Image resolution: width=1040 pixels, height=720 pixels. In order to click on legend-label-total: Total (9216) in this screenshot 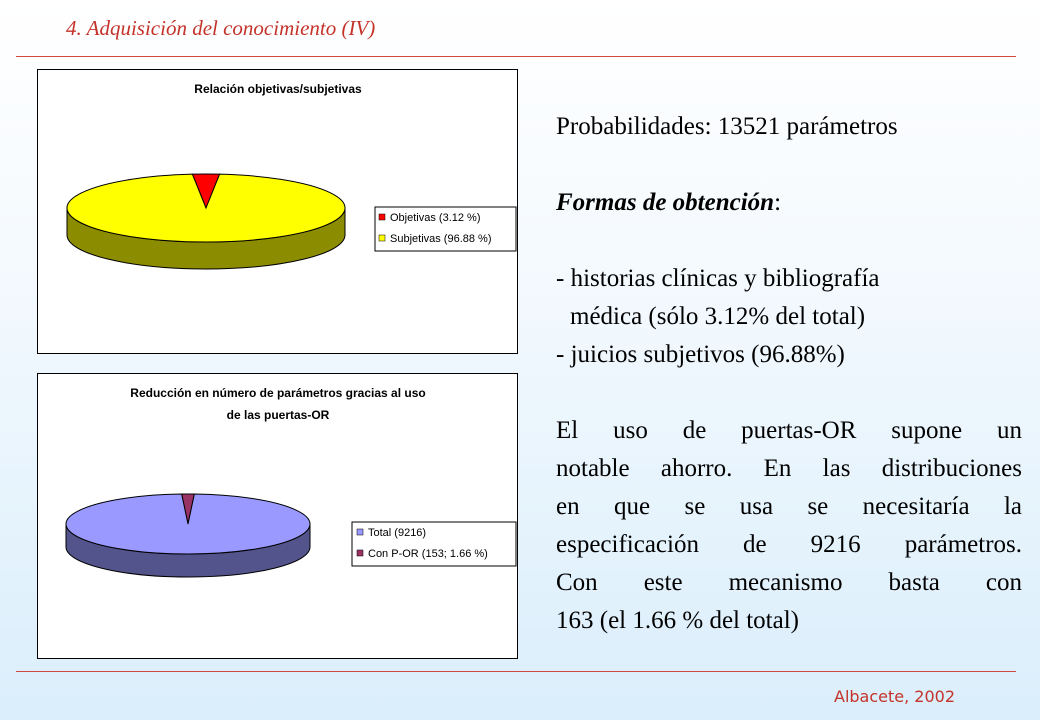, I will do `click(397, 533)`.